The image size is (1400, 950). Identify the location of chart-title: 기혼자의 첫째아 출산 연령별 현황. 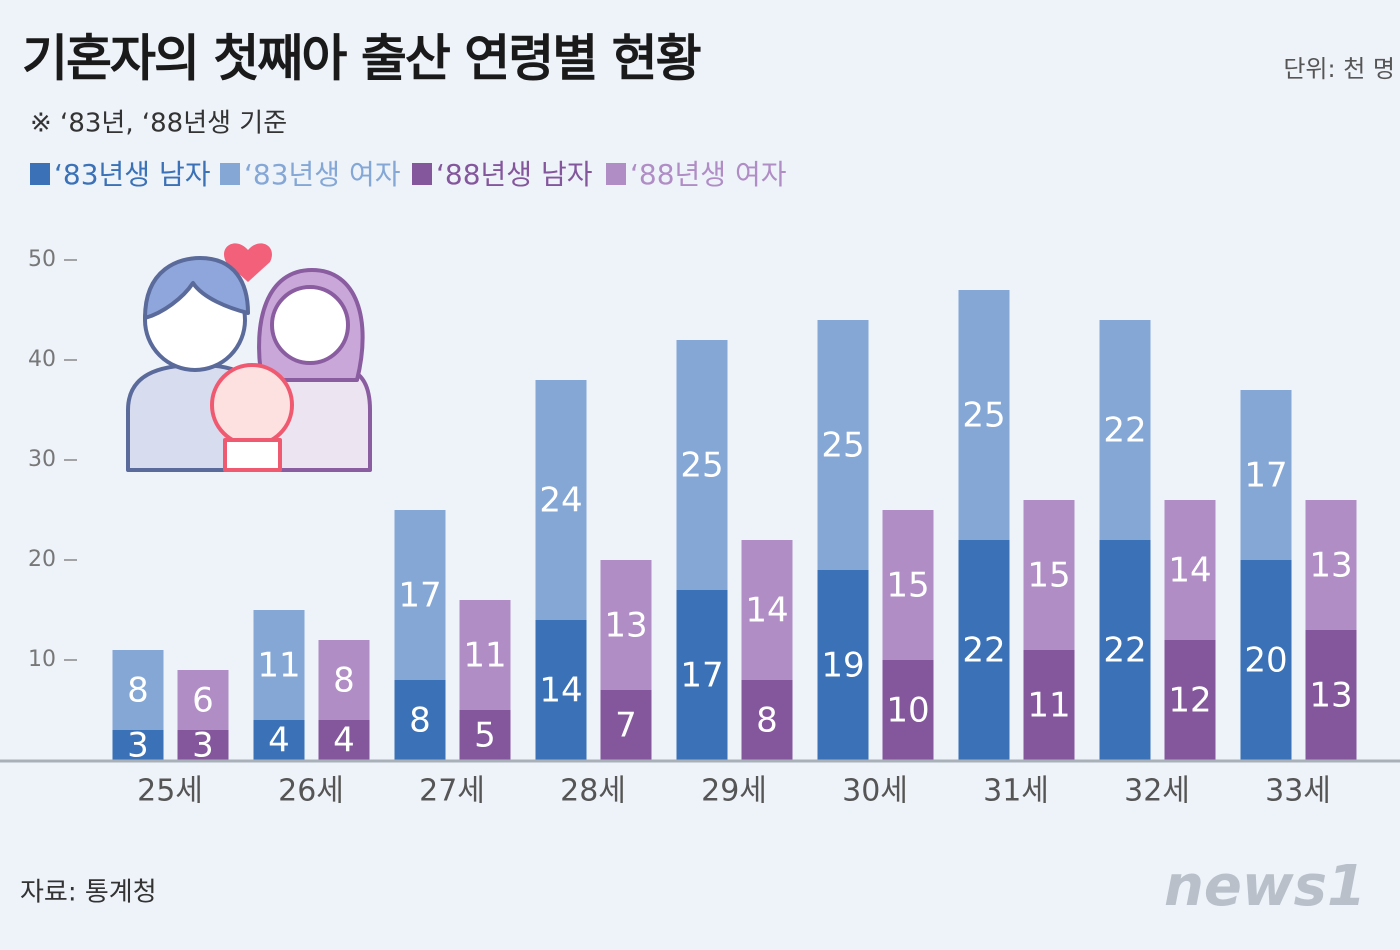
(361, 59).